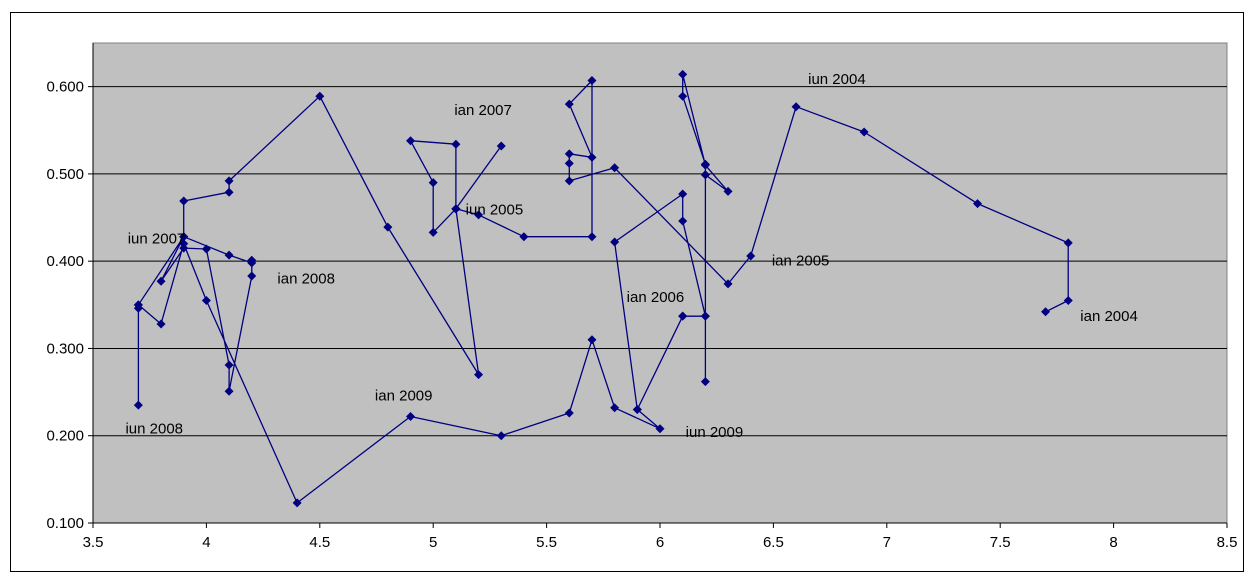 Image resolution: width=1253 pixels, height=577 pixels. Describe the element at coordinates (433, 542) in the screenshot. I see `x-tick-label: 5` at that location.